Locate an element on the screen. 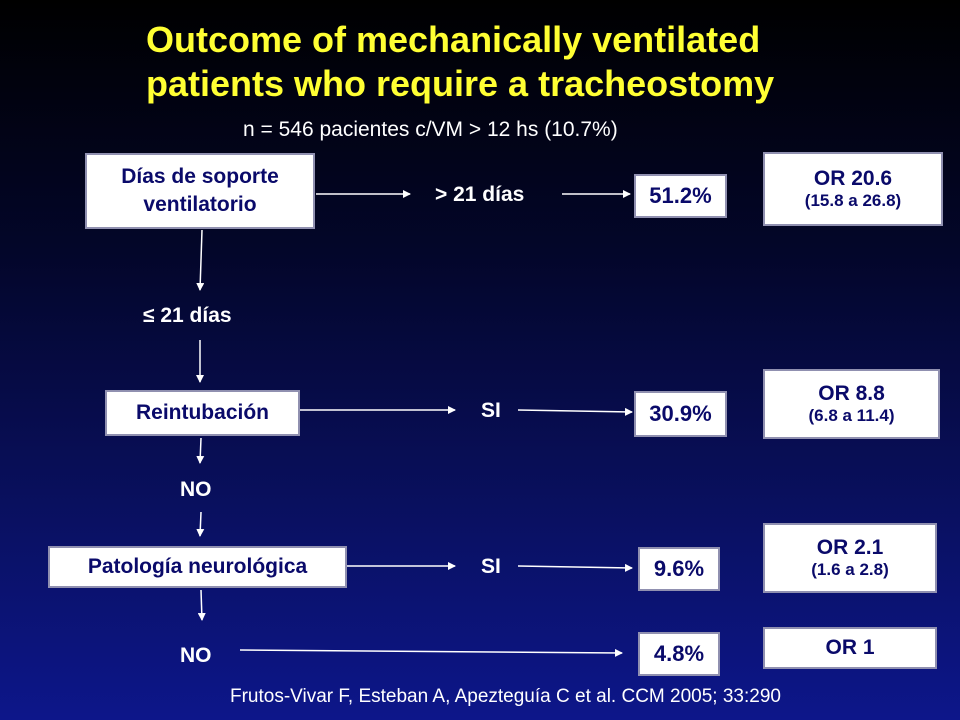 The width and height of the screenshot is (960, 720). label-no-2: NO is located at coordinates (196, 655).